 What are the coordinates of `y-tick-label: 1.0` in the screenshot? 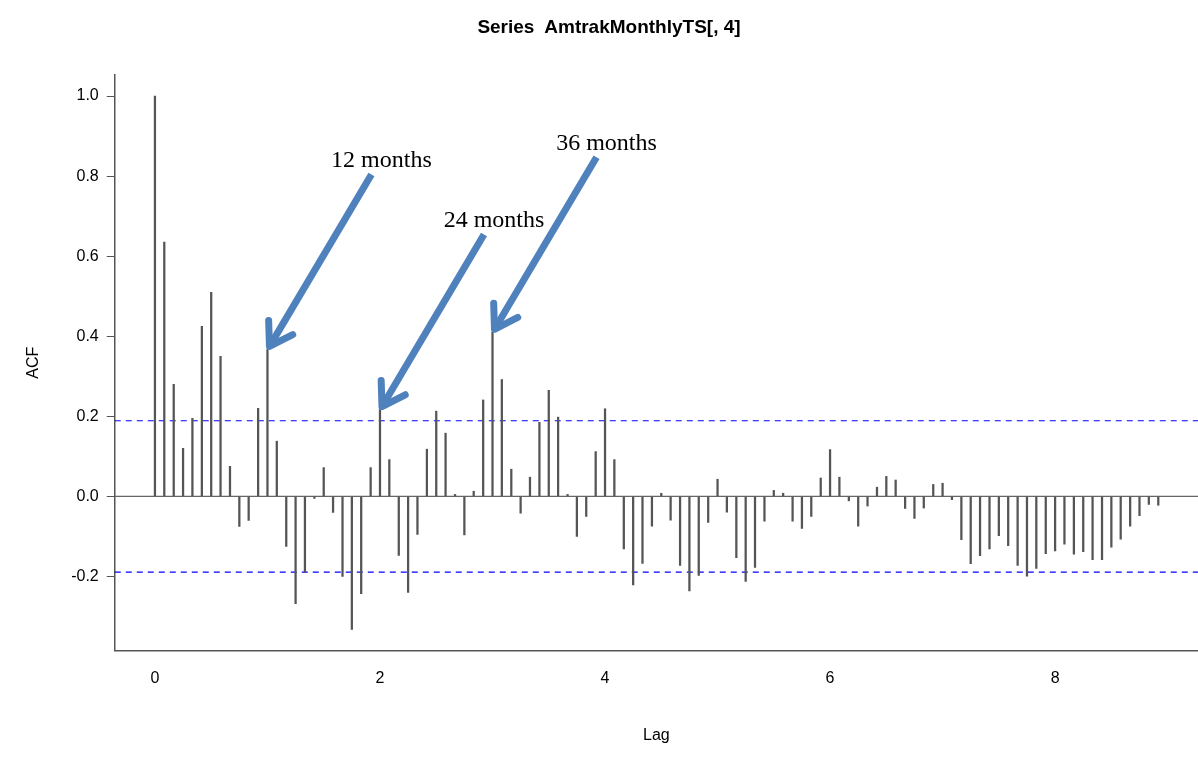 It's located at (87, 95).